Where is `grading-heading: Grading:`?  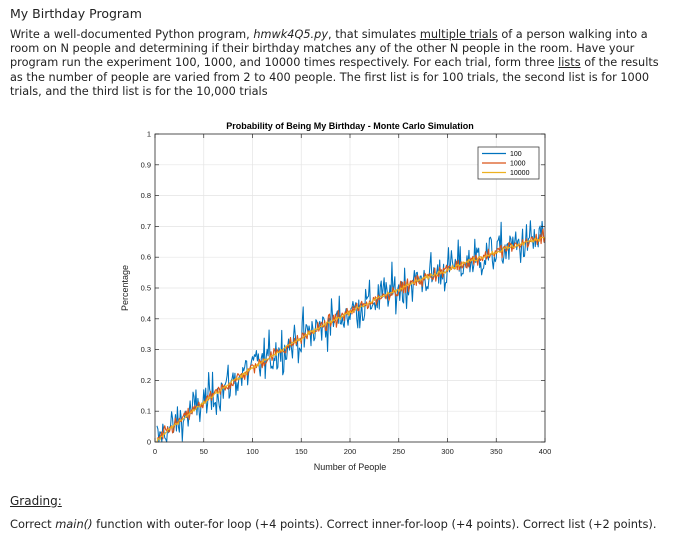 grading-heading: Grading: is located at coordinates (36, 501).